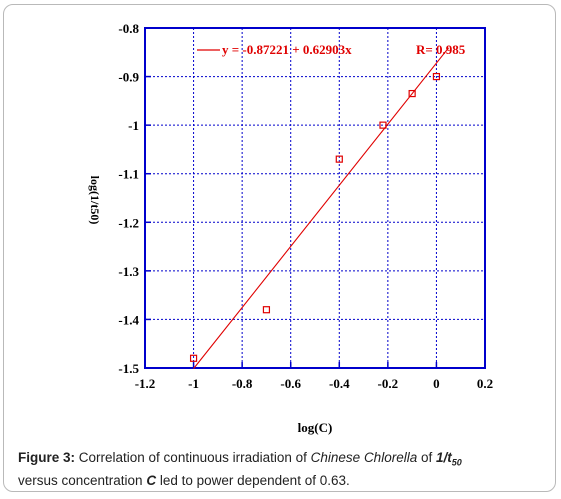 This screenshot has height=499, width=561. I want to click on y-tick-labels: -1.5 -1.4 -1.3 -1.2 -1.1 -1 -0.9 -0.8, so click(128, 198).